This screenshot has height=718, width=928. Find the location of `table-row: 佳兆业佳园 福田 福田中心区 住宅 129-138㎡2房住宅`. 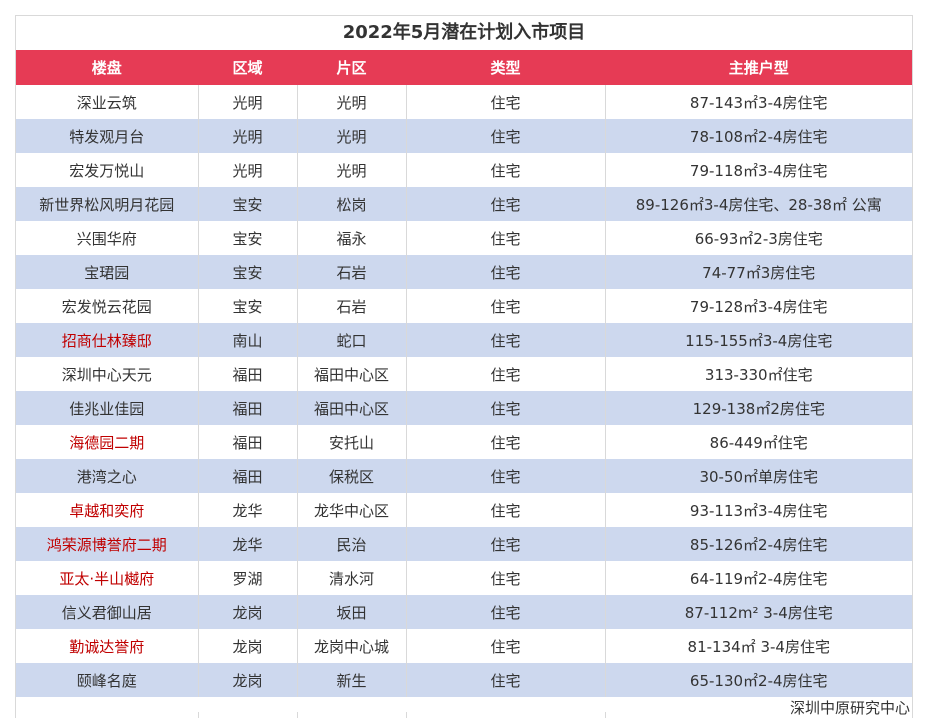

table-row: 佳兆业佳园 福田 福田中心区 住宅 129-138㎡2房住宅 is located at coordinates (464, 408).